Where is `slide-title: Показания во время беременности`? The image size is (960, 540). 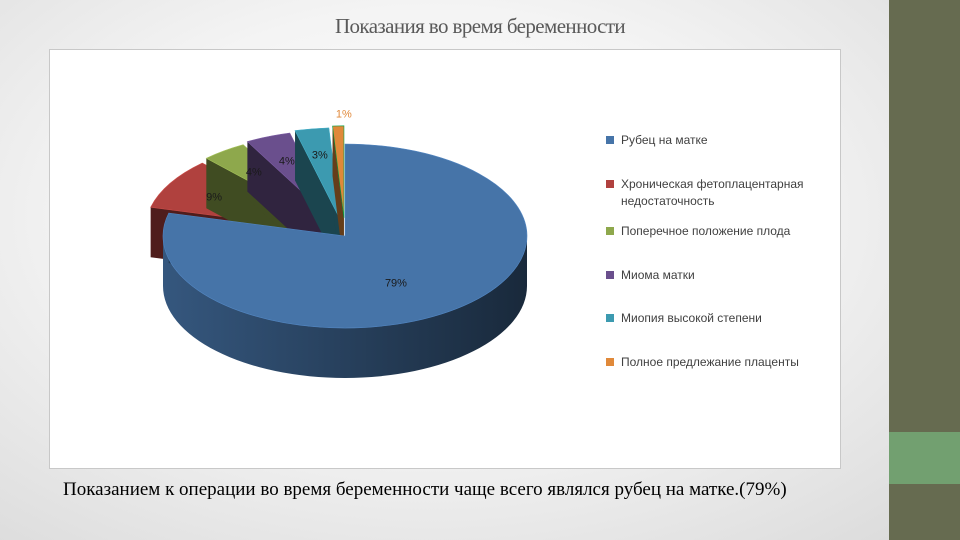
slide-title: Показания во время беременности is located at coordinates (480, 26).